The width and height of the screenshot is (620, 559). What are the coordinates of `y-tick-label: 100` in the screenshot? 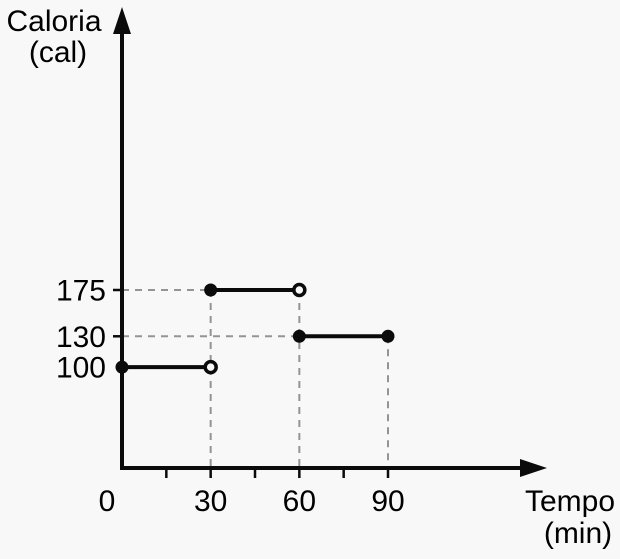 It's located at (81, 368).